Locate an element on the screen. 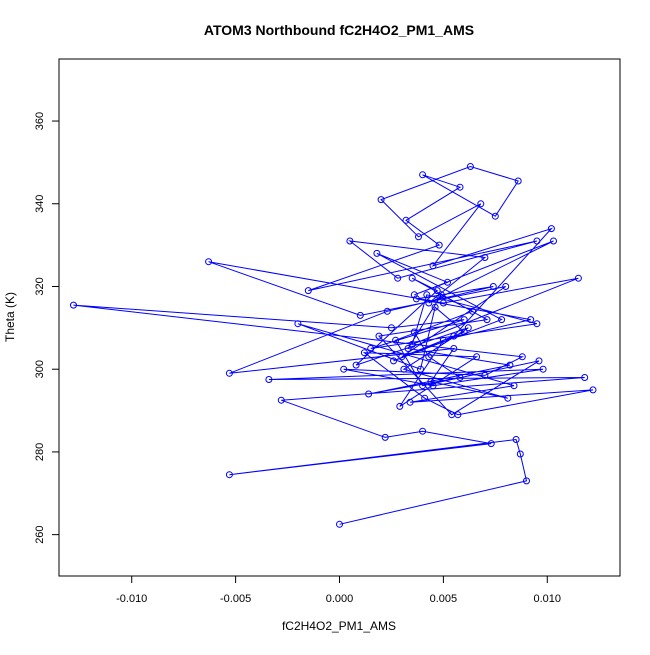 The image size is (650, 655). x-tick-label: 0.005 is located at coordinates (444, 599).